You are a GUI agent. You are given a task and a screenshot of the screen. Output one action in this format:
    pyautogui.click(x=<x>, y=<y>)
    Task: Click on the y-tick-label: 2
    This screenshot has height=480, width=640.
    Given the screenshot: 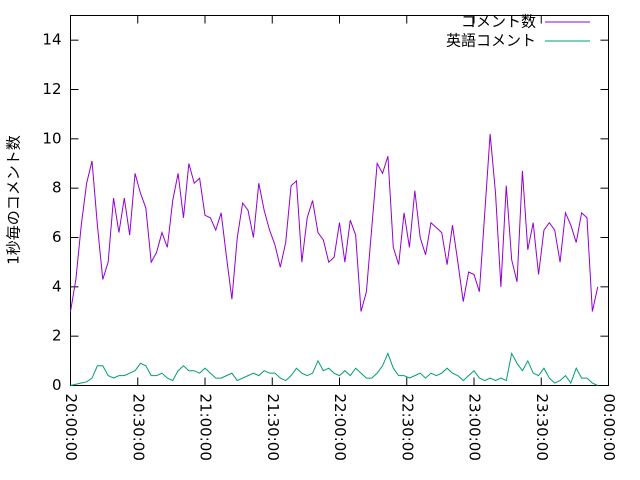 What is the action you would take?
    pyautogui.click(x=57, y=336)
    